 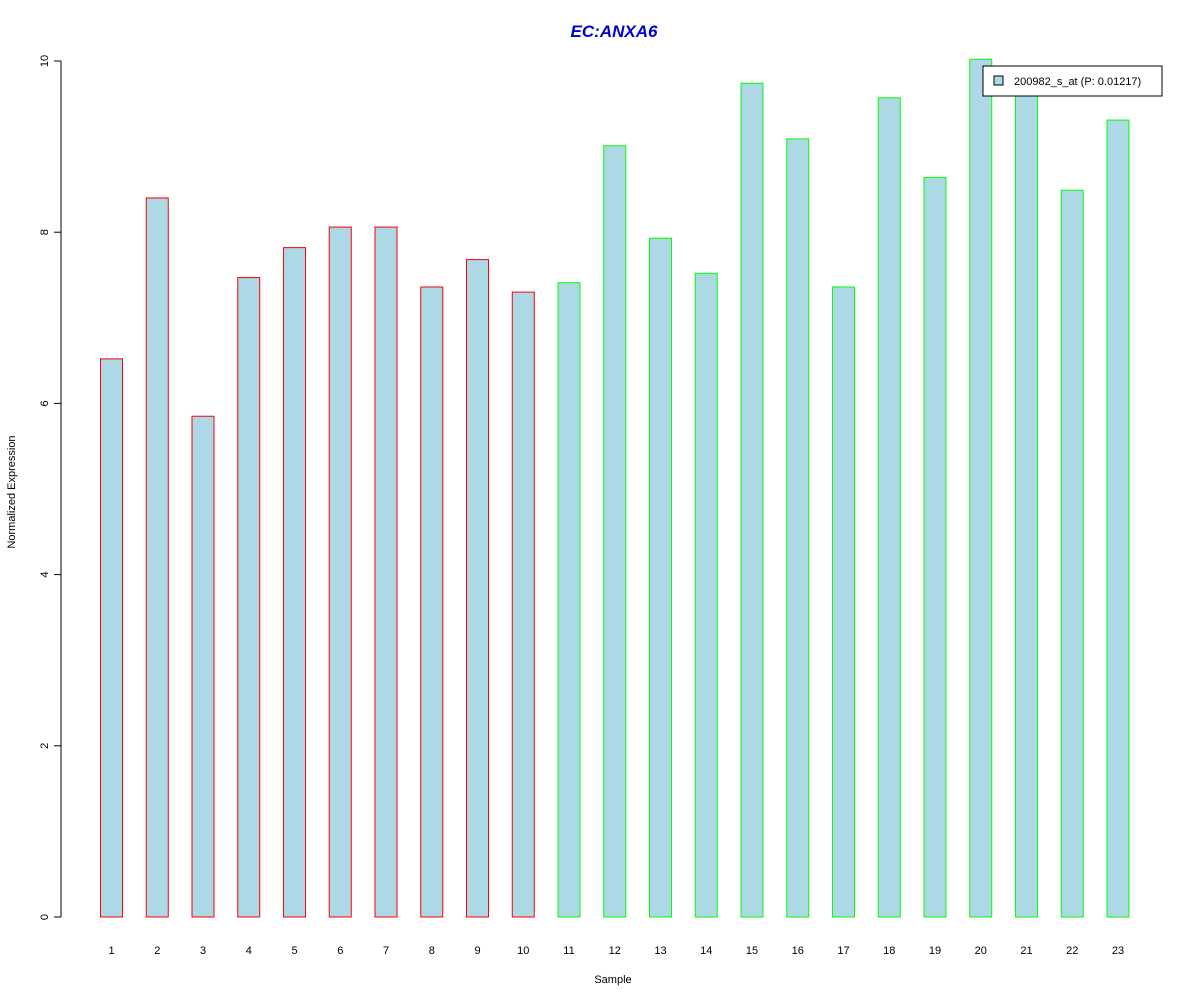 I want to click on x-tick-label: 3, so click(x=203, y=951).